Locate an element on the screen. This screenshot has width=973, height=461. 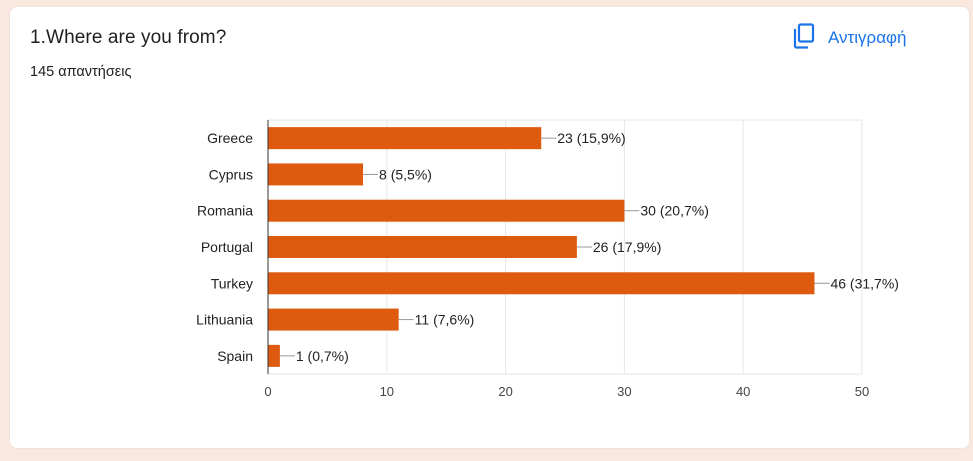
data-label: 11 (7,6%) is located at coordinates (445, 320).